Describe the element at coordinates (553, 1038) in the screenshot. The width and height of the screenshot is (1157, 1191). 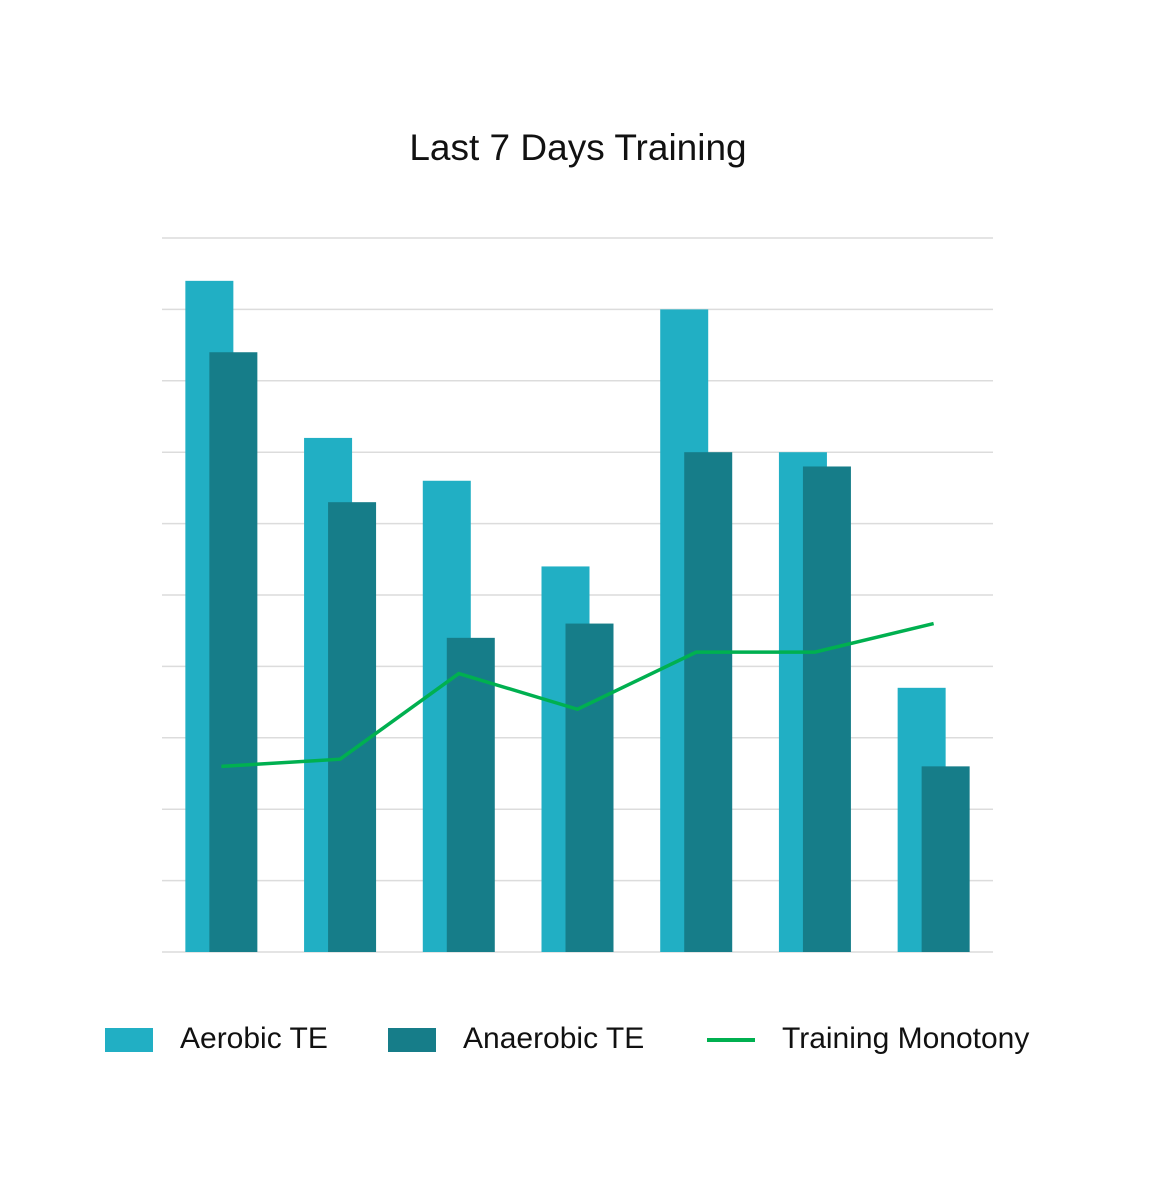
I see `legend-label: Anaerobic TE` at that location.